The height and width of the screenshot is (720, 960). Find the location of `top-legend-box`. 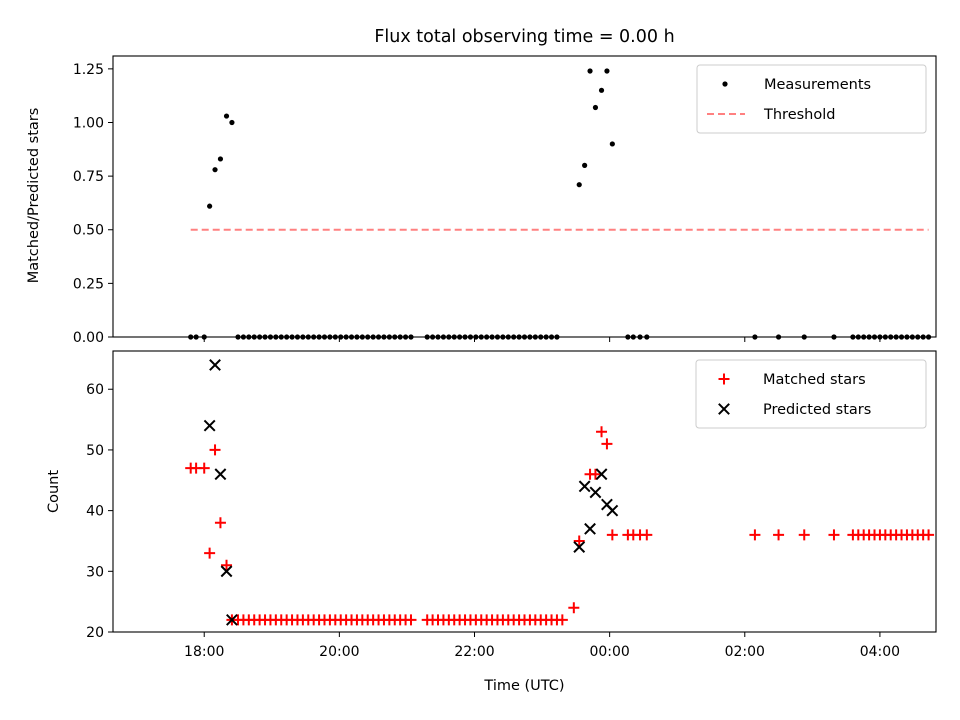

top-legend-box is located at coordinates (811, 99).